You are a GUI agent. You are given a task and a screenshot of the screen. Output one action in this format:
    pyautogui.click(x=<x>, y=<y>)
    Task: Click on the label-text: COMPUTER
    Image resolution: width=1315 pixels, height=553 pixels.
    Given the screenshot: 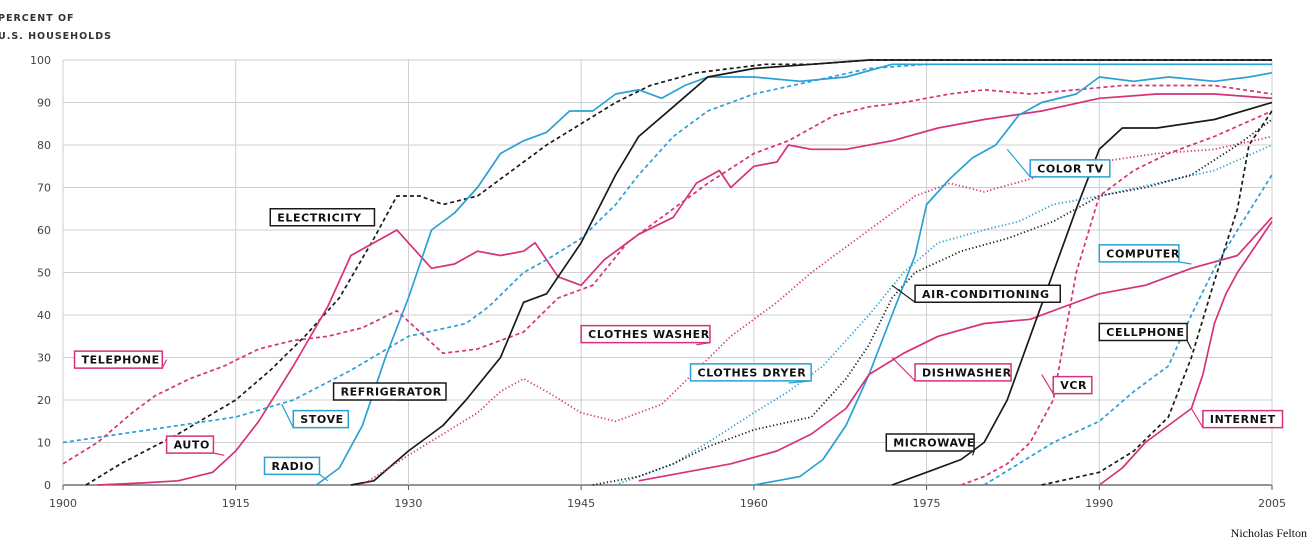 What is the action you would take?
    pyautogui.click(x=1143, y=253)
    